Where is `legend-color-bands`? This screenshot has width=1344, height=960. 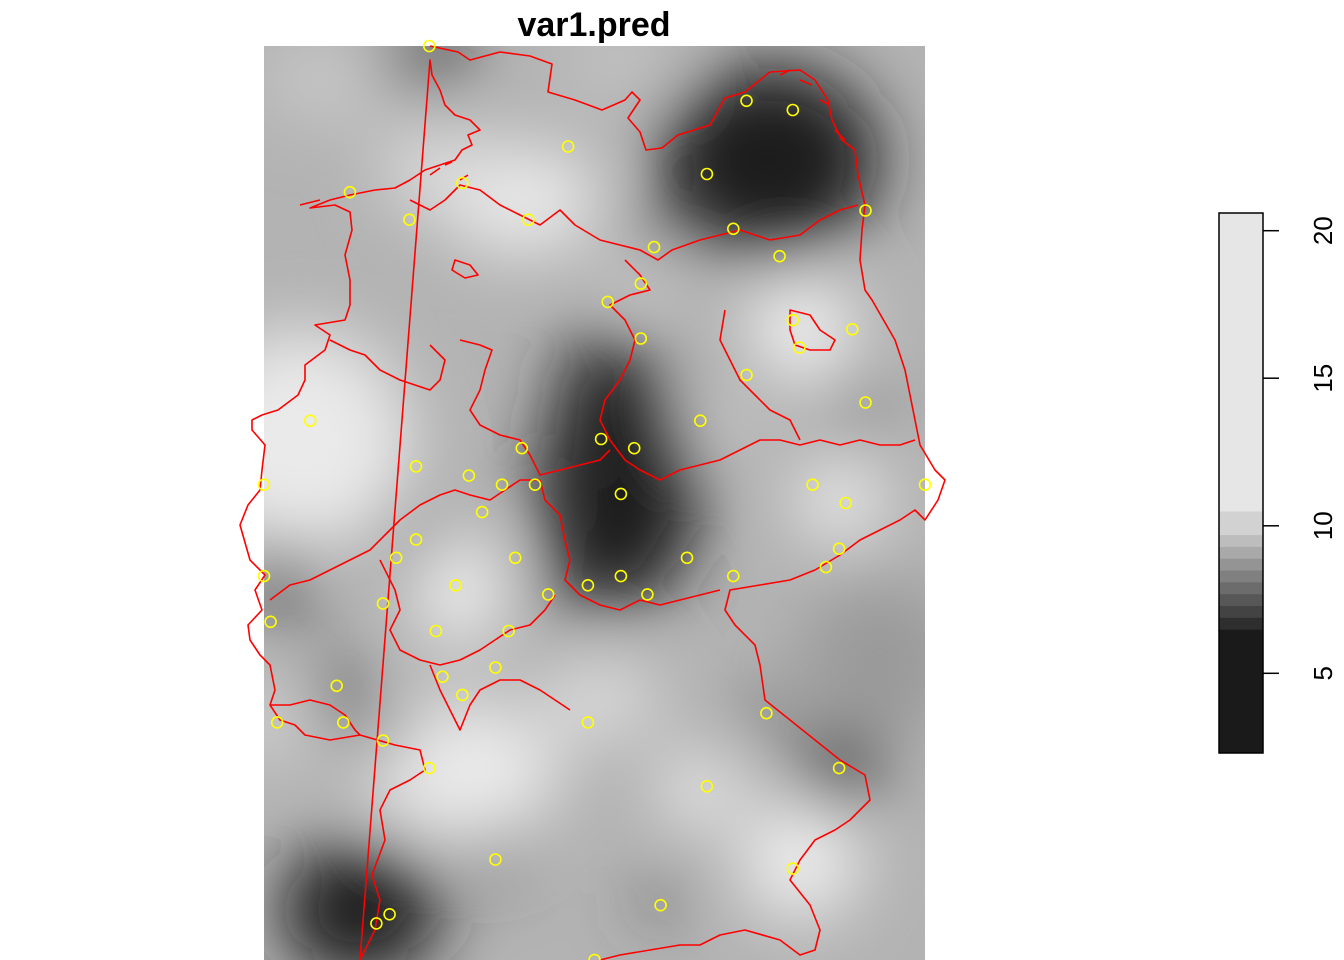 legend-color-bands is located at coordinates (1241, 483).